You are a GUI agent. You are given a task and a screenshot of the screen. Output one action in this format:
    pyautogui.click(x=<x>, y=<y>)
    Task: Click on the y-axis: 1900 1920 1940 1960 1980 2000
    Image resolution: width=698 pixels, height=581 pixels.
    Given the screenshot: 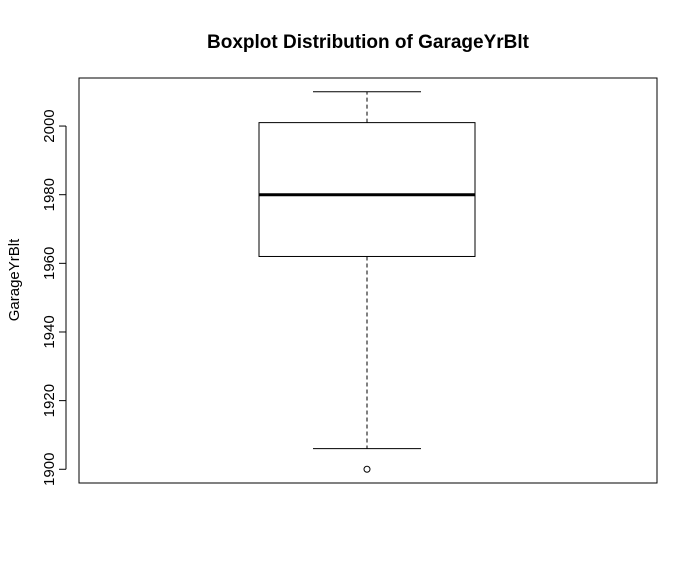 What is the action you would take?
    pyautogui.click(x=54, y=297)
    